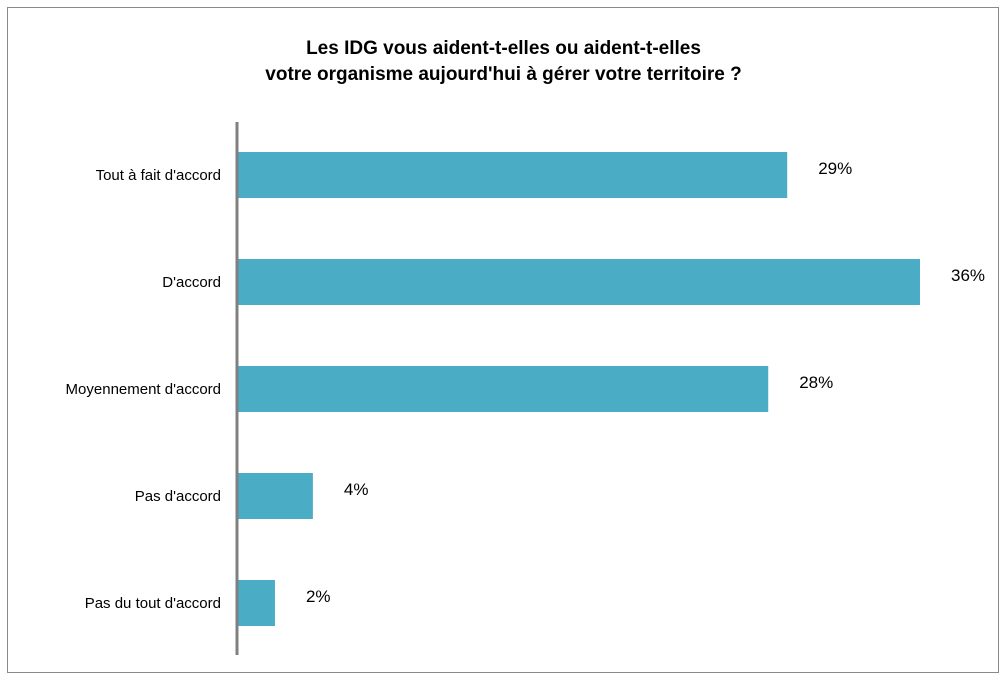 Image resolution: width=1007 pixels, height=677 pixels. I want to click on value-label-tout-a-fait-d-accord: 29%, so click(835, 168).